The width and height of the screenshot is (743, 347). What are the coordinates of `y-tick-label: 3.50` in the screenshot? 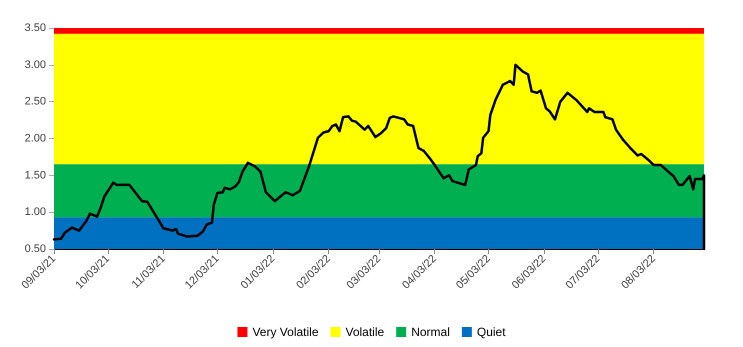 It's located at (35, 28).